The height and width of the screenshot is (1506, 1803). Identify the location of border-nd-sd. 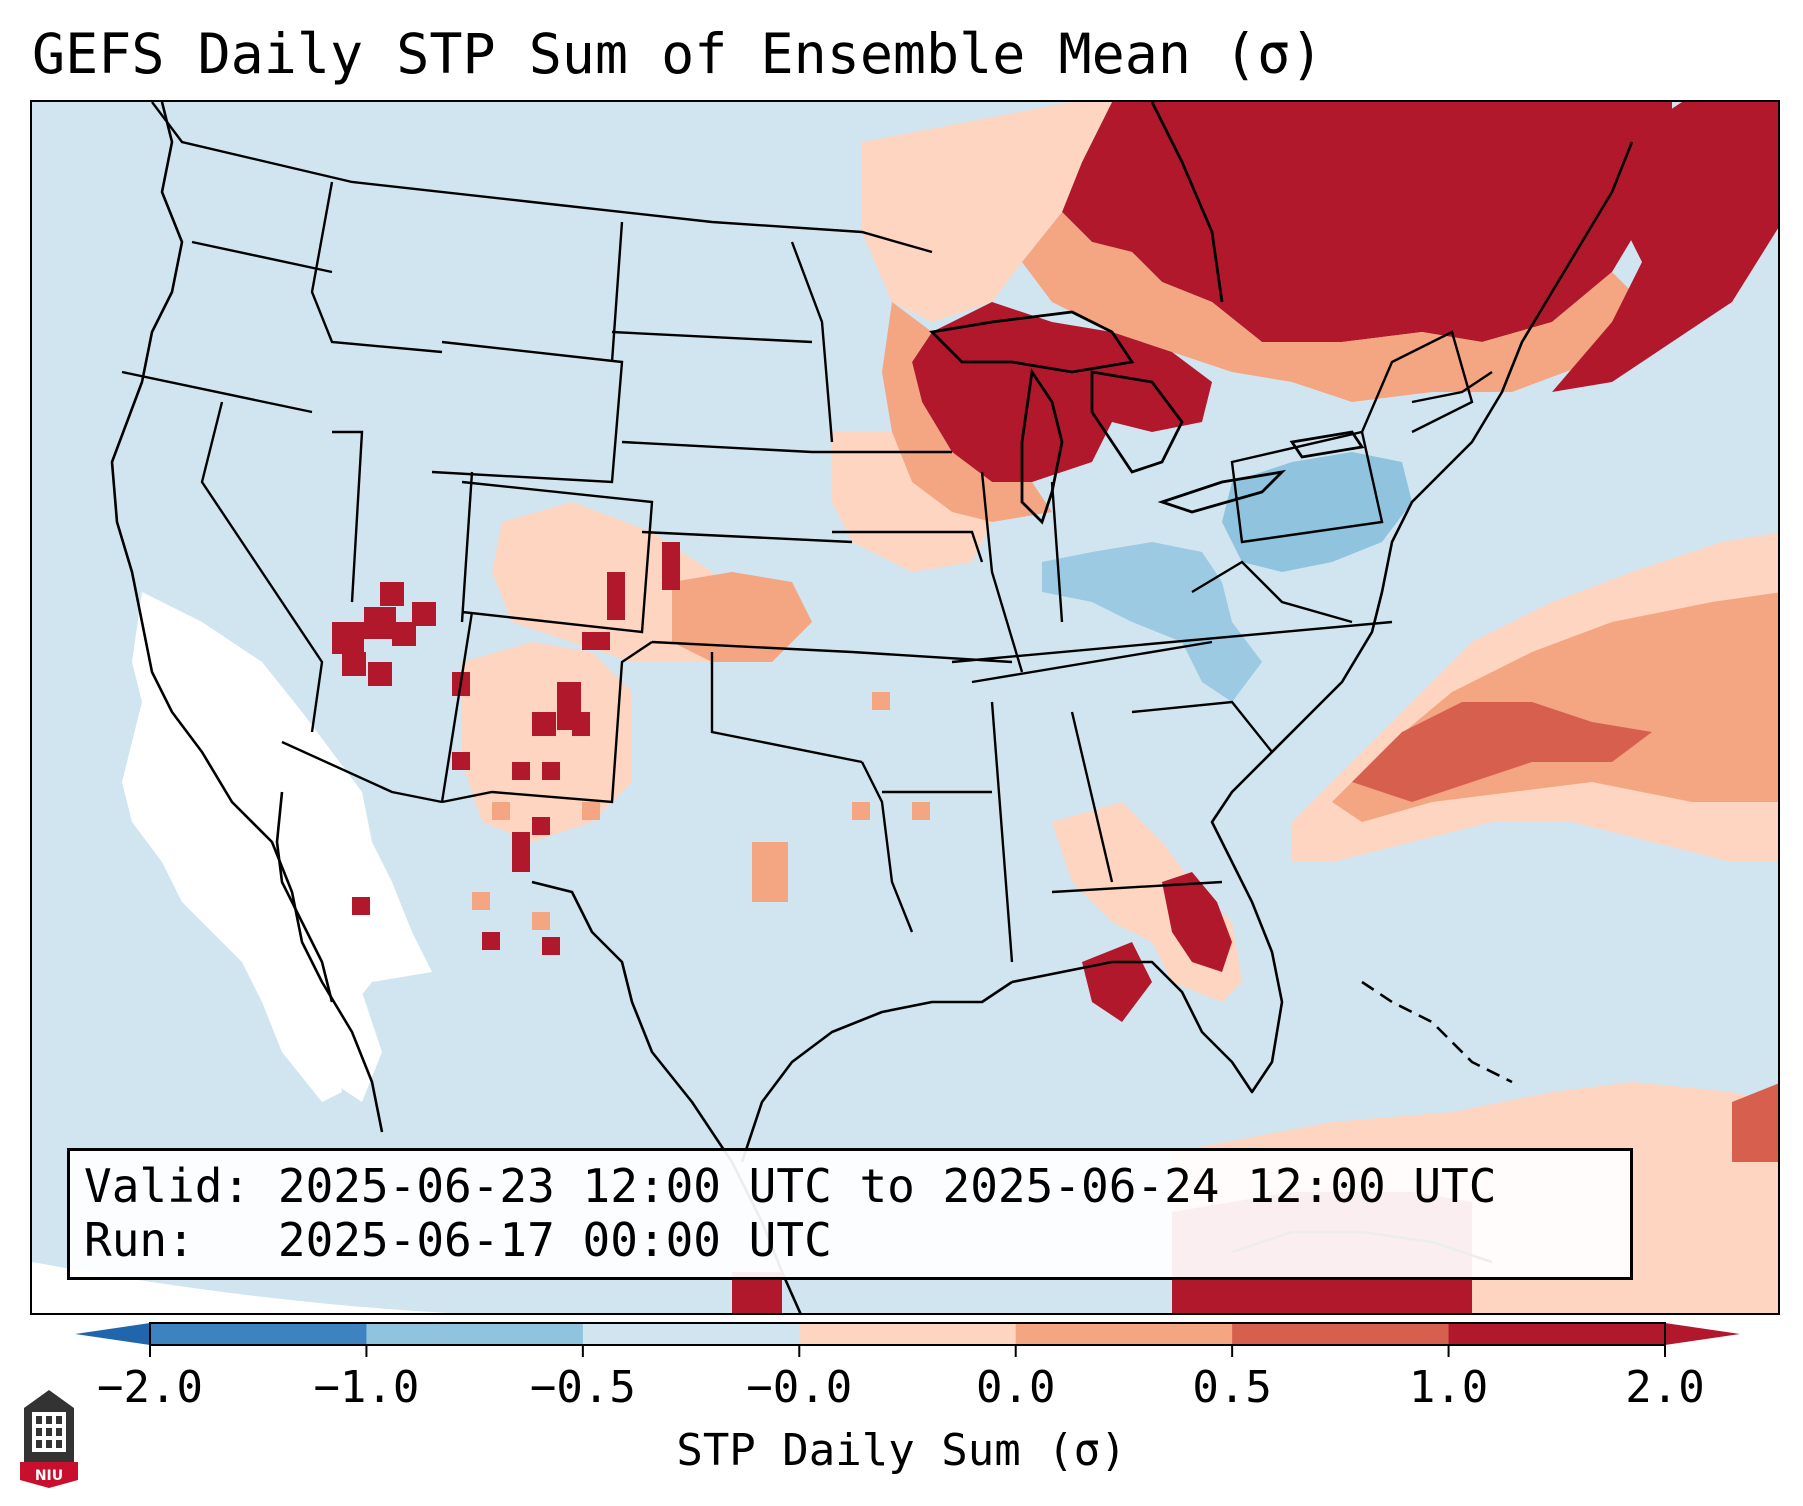
(712, 337).